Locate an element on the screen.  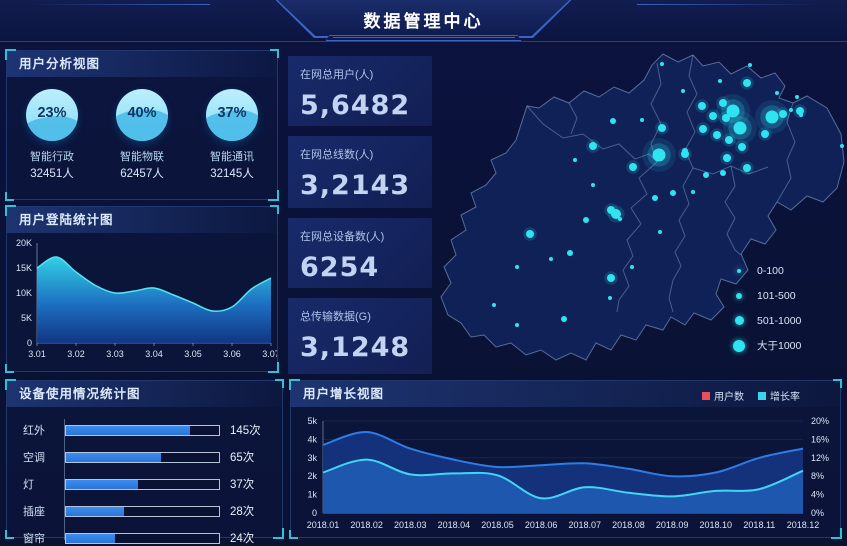
bar-category-label: 插座 is located at coordinates (34, 512).